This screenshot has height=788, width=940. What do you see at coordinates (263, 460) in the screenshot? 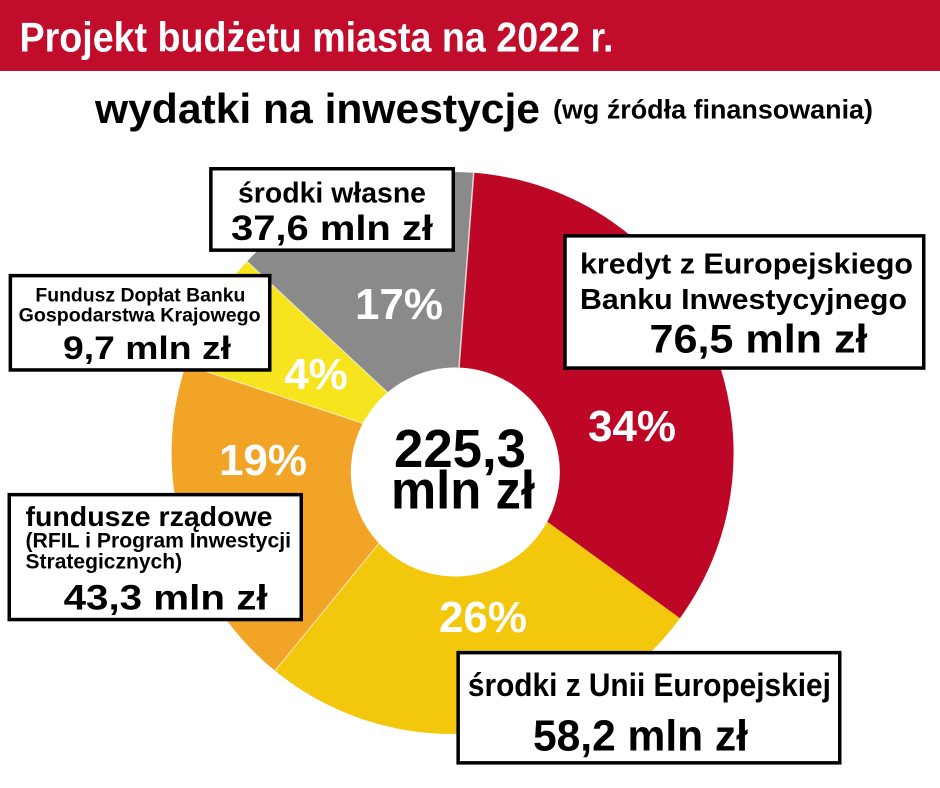
I see `svg-text: 19%` at bounding box center [263, 460].